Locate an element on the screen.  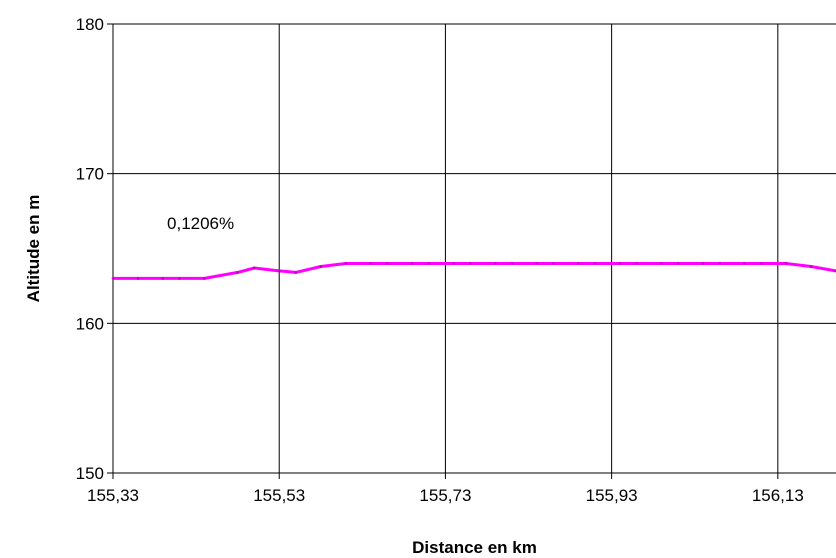
x-tick-label: 155,33 is located at coordinates (113, 495).